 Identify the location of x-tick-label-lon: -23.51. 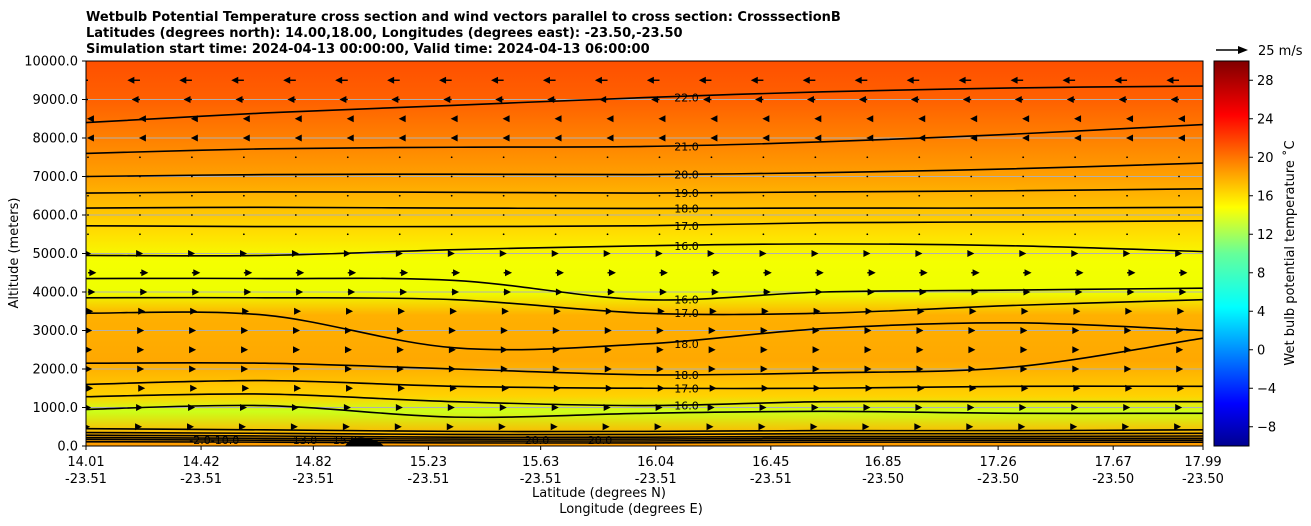
(771, 479).